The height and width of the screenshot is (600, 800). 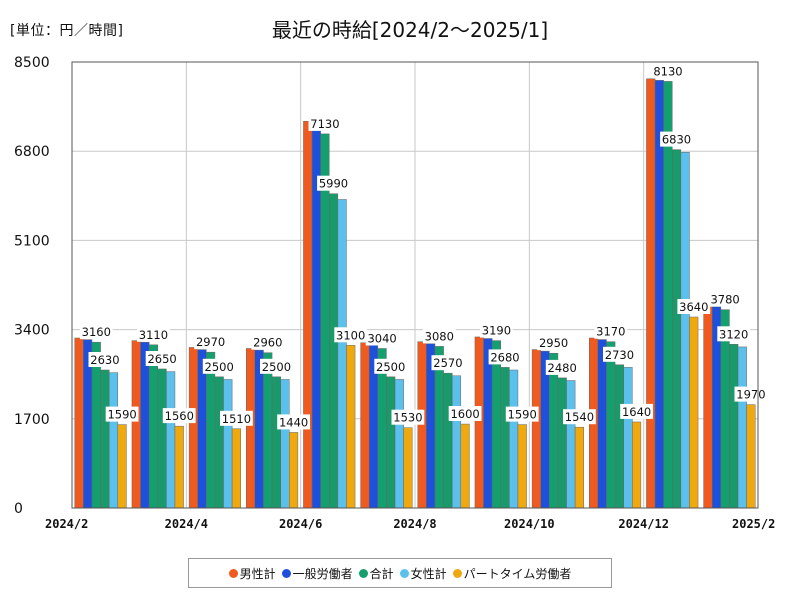 What do you see at coordinates (32, 331) in the screenshot?
I see `y-tick-label: 3400` at bounding box center [32, 331].